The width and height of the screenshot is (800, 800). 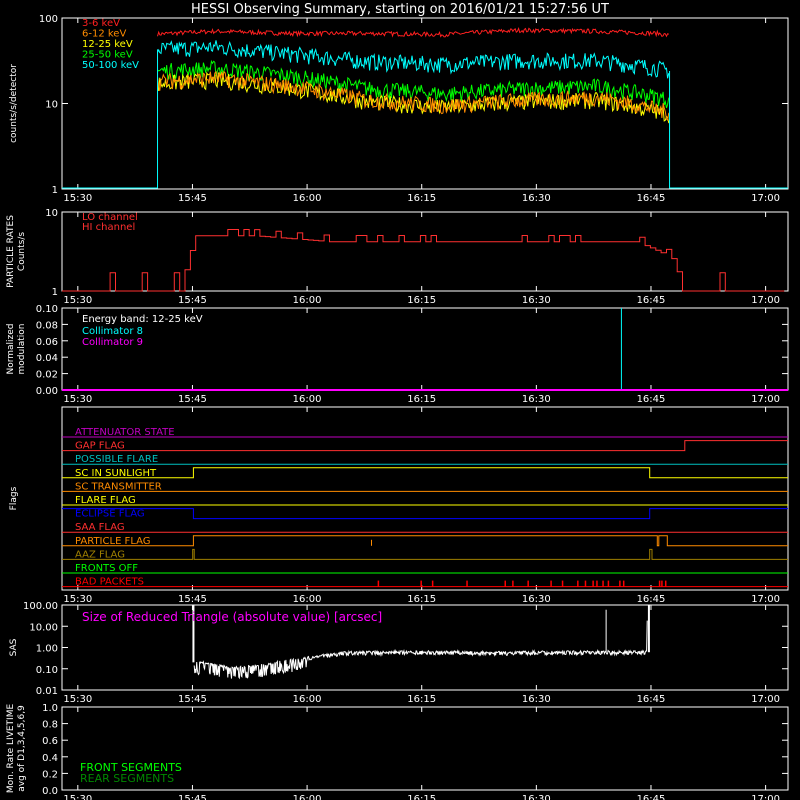 What do you see at coordinates (413, 59) in the screenshot?
I see `series-line-50-100-kev` at bounding box center [413, 59].